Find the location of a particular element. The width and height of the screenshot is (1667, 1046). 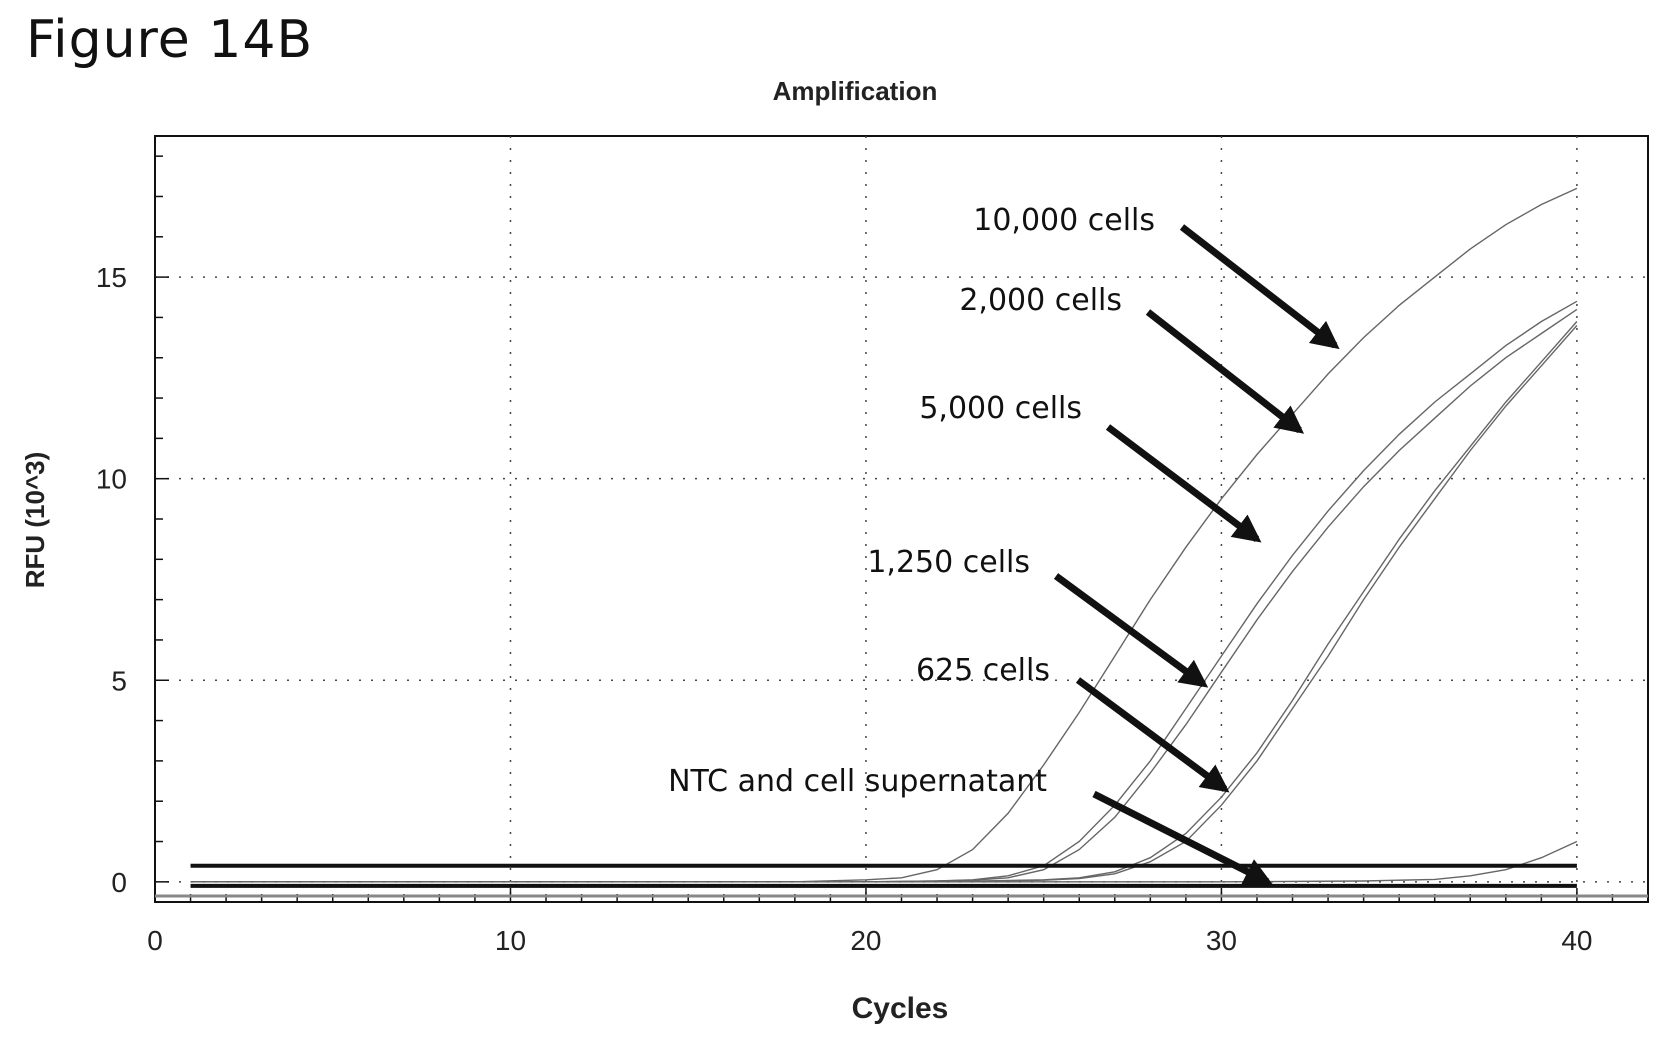

annotation-label: 5,000 cells is located at coordinates (1000, 408).